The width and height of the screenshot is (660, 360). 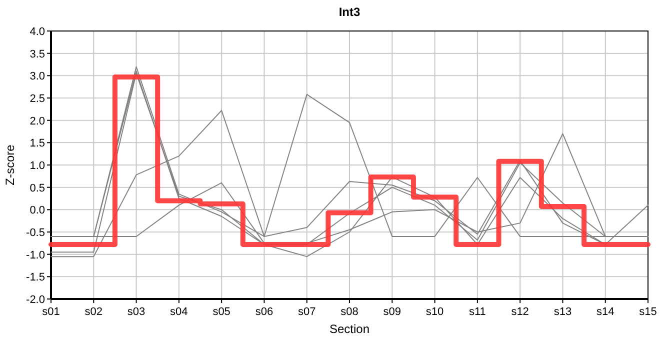 I want to click on x-tick-label: s07, so click(x=307, y=312).